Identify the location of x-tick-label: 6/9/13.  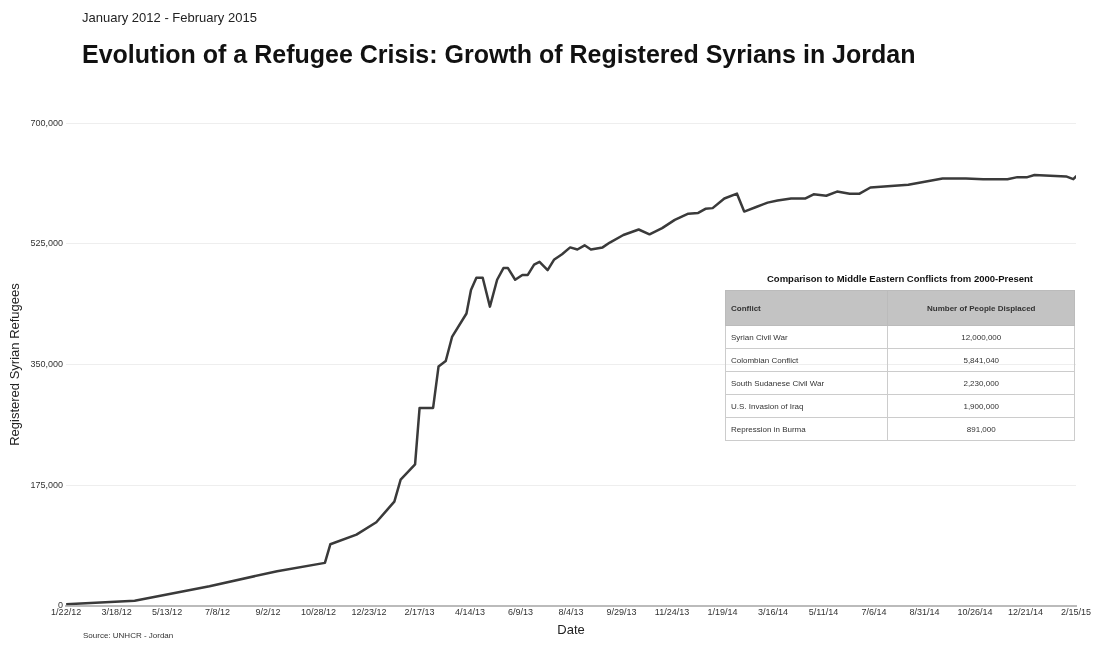
(521, 612).